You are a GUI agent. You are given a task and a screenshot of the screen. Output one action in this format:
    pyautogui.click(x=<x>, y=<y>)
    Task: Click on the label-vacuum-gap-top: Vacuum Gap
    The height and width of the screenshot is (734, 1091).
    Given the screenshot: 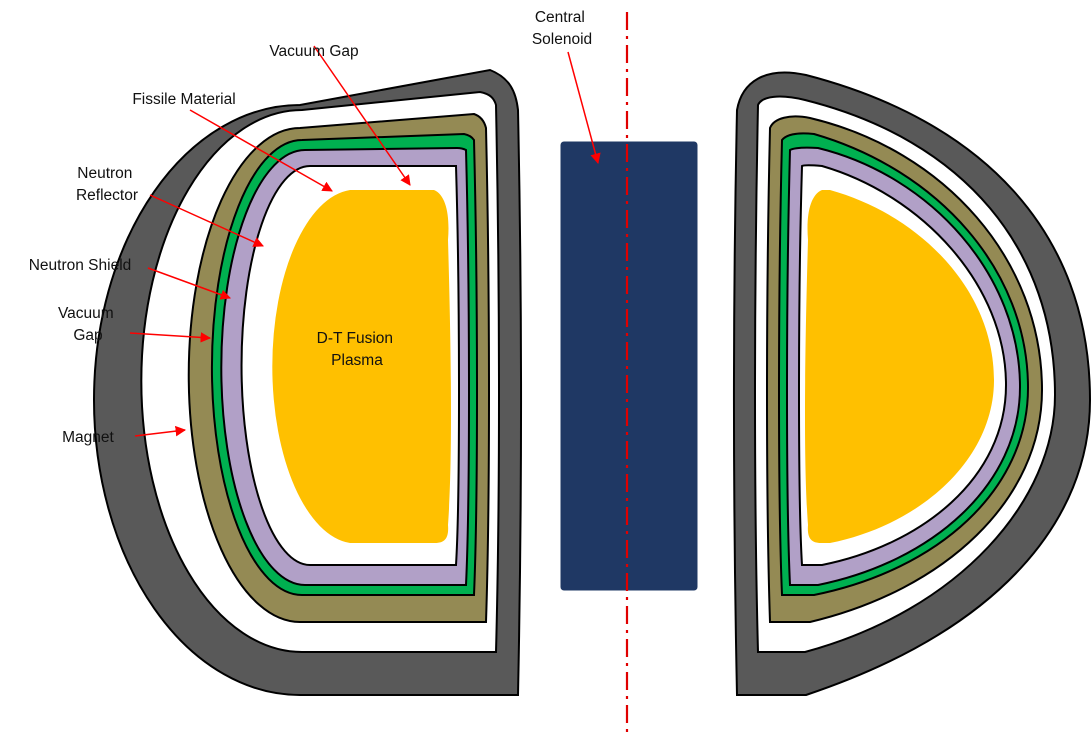 What is the action you would take?
    pyautogui.click(x=313, y=51)
    